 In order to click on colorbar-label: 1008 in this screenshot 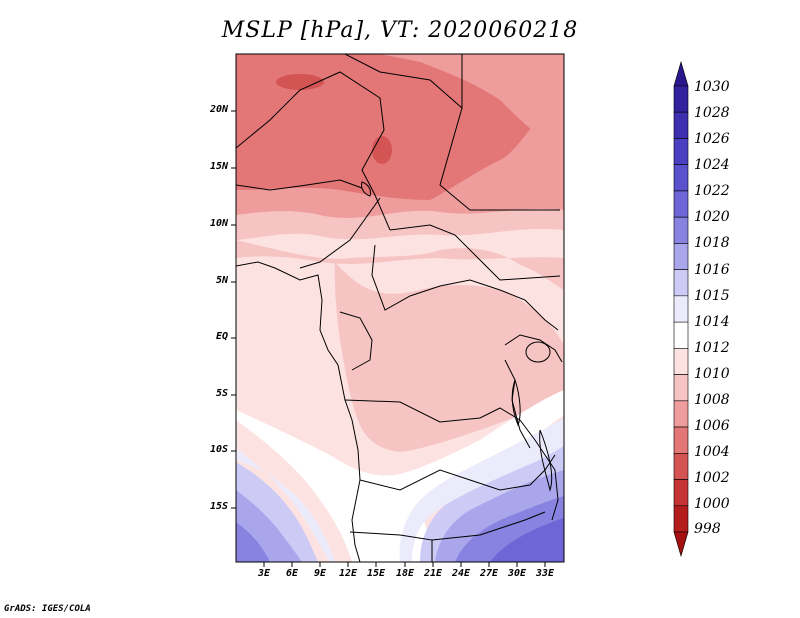, I will do `click(712, 400)`.